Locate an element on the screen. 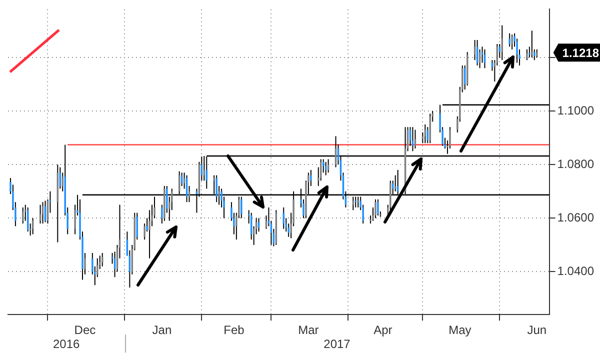 Image resolution: width=600 pixels, height=363 pixels. text: 2017 is located at coordinates (337, 343).